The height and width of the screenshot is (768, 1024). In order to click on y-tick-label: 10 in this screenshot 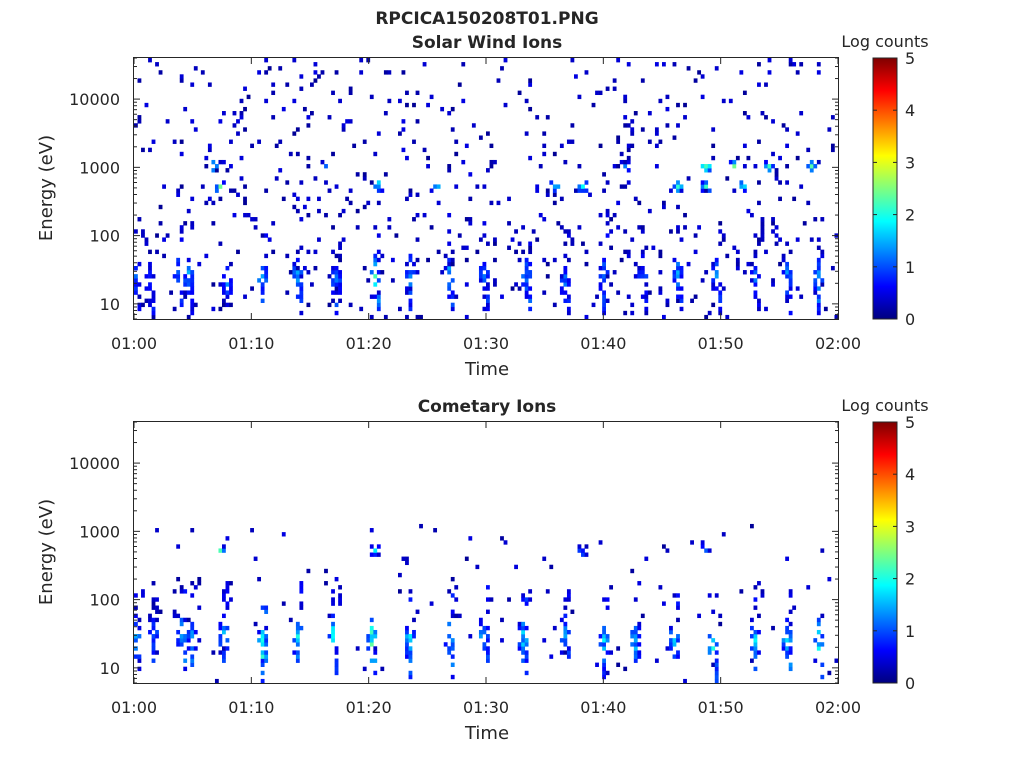, I will do `click(110, 304)`.